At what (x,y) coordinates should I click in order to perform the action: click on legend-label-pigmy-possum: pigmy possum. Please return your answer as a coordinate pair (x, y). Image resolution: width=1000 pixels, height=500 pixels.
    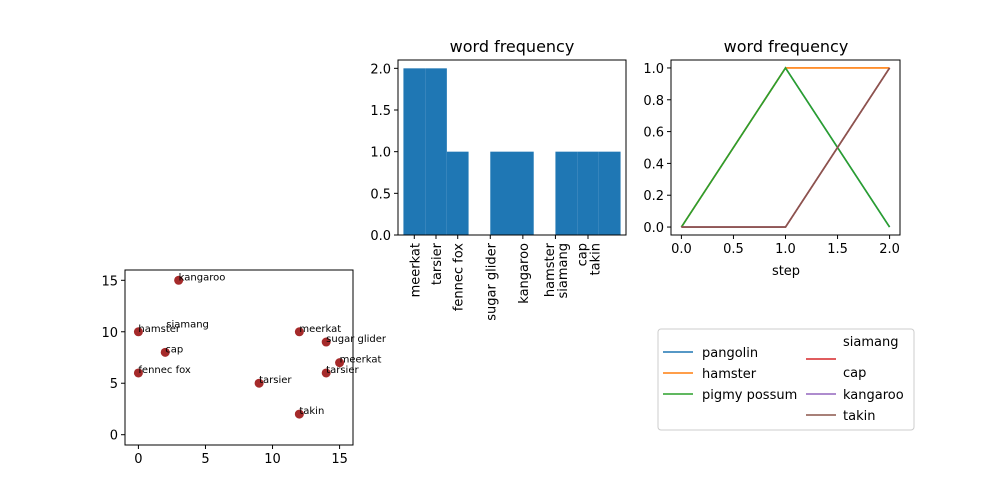
    Looking at the image, I should click on (749, 395).